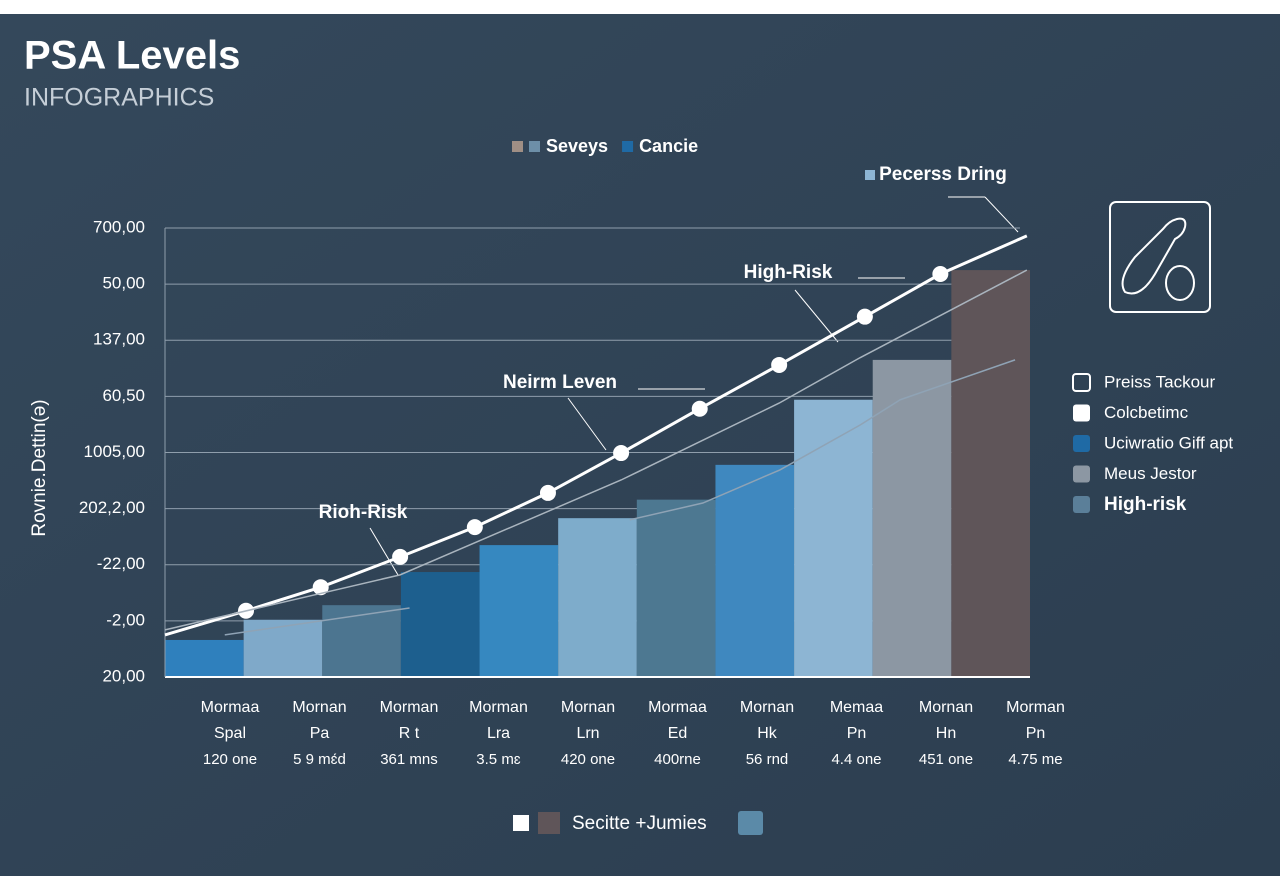  Describe the element at coordinates (1150, 473) in the screenshot. I see `legend-label: Meus Jestor` at that location.